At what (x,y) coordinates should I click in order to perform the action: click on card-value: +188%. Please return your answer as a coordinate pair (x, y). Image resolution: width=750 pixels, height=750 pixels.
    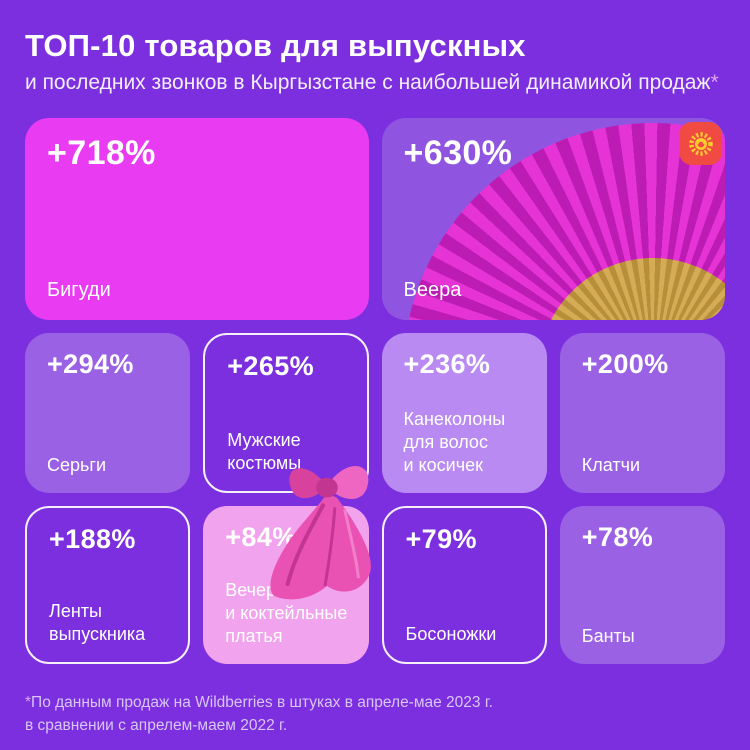
    Looking at the image, I should click on (92, 539).